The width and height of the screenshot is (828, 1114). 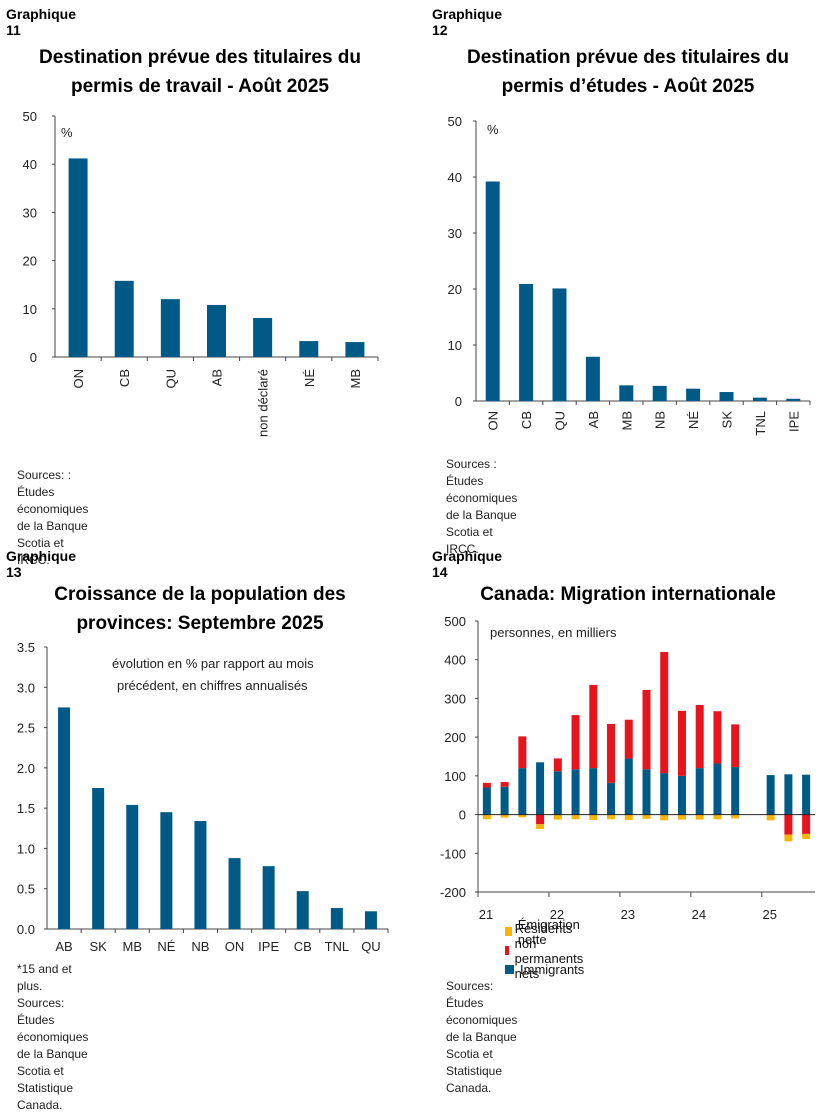 I want to click on x-tick-label: 23, so click(x=628, y=914).